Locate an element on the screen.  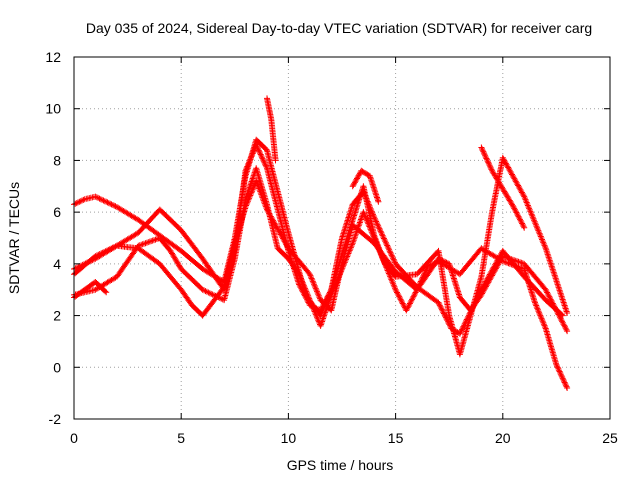
y-tick-label: 2 is located at coordinates (57, 316).